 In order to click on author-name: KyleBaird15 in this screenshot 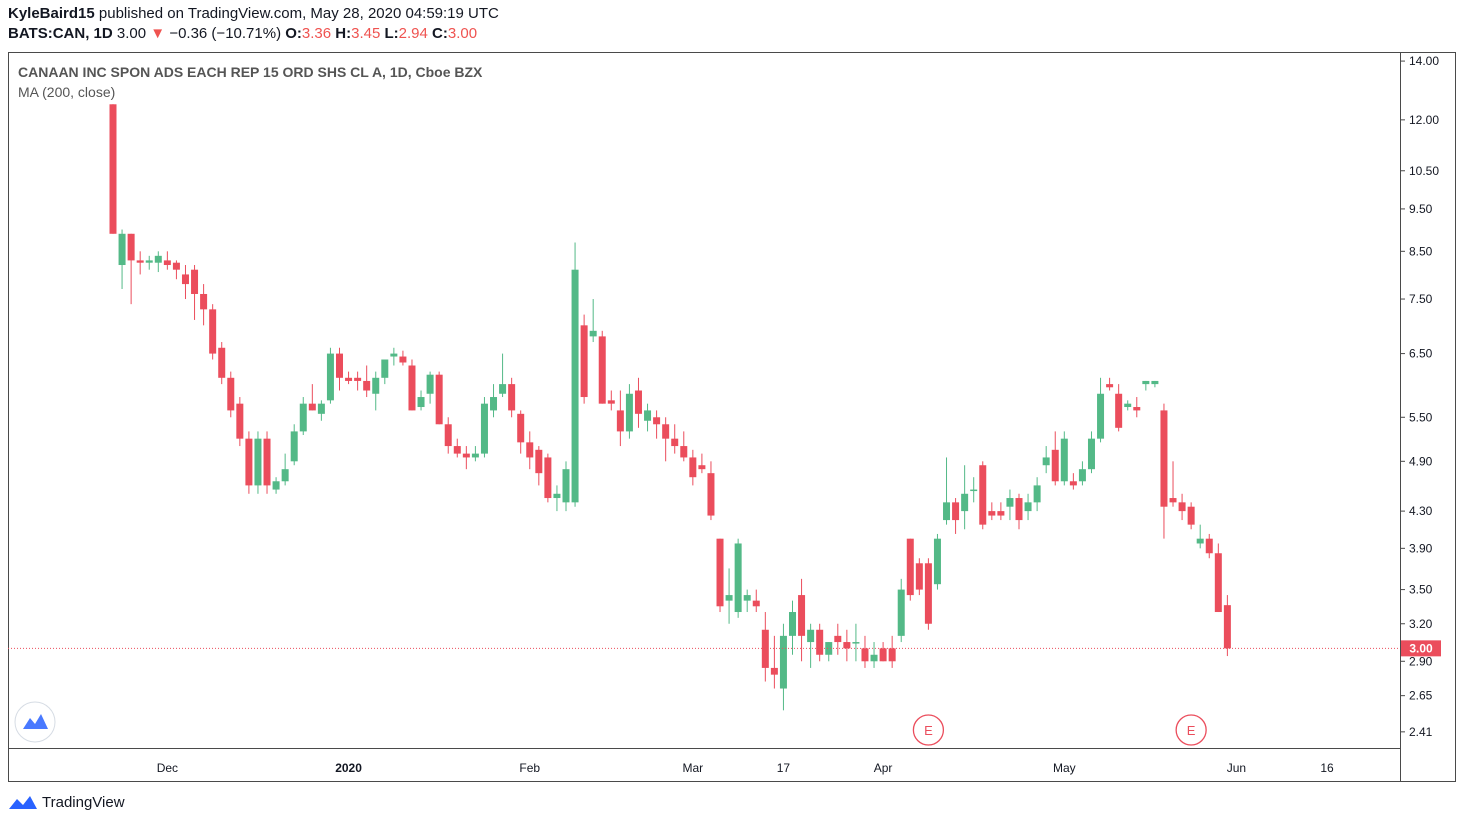, I will do `click(51, 13)`.